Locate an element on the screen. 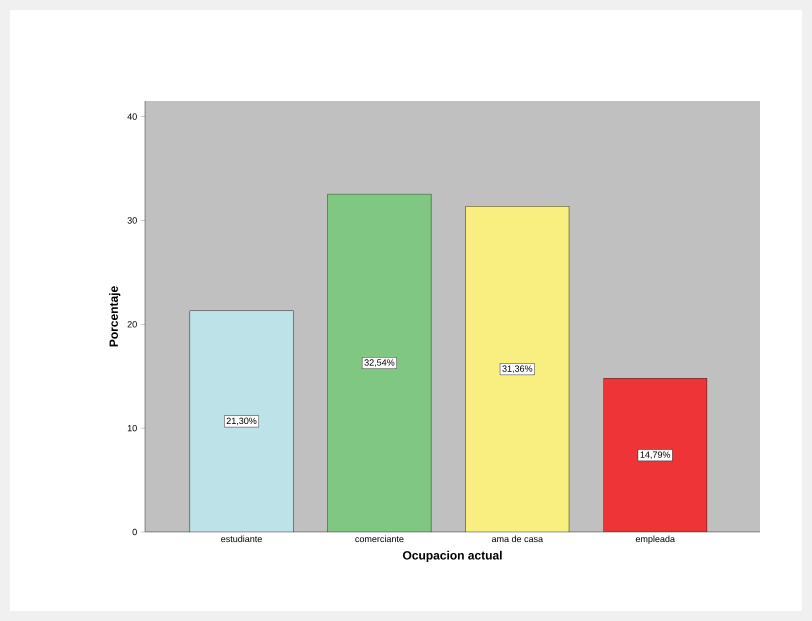 This screenshot has width=812, height=621. y-tick-label: 40 is located at coordinates (132, 116).